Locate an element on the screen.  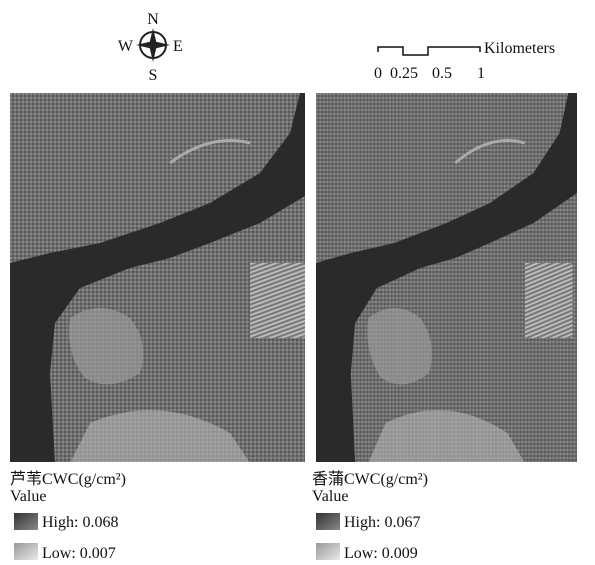
legend-low: Low: 0.007 is located at coordinates (79, 553).